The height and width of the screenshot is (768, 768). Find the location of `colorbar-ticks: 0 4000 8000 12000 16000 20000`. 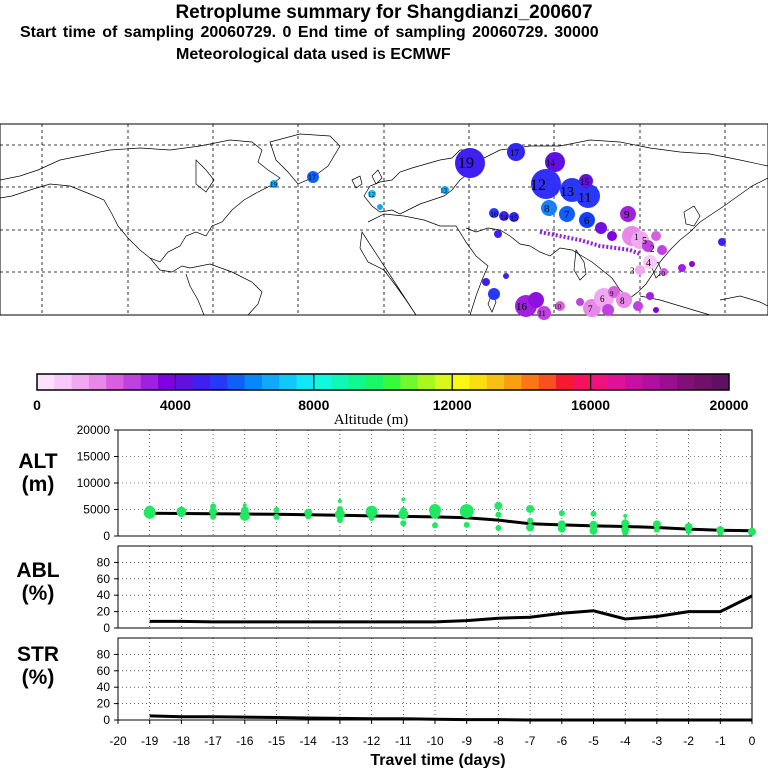

colorbar-ticks: 0 4000 8000 12000 16000 20000 is located at coordinates (391, 405).